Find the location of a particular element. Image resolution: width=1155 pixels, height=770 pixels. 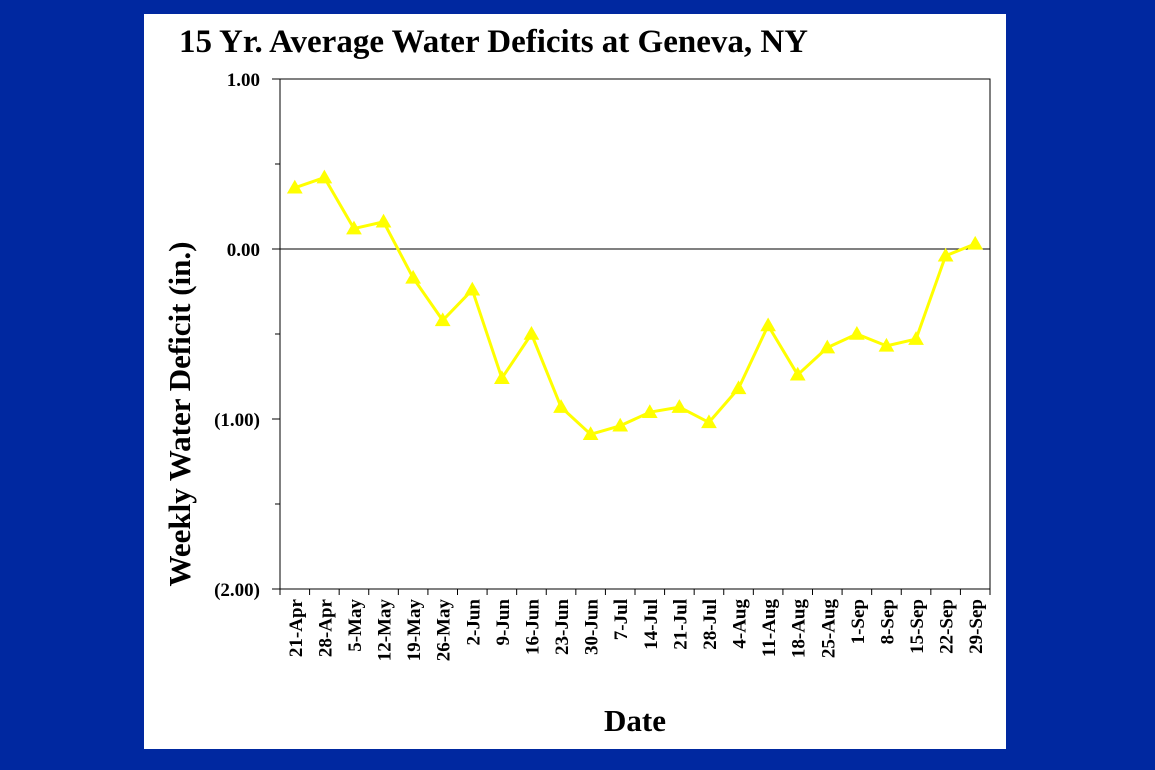

x-tick-label: 22-Sep is located at coordinates (947, 626).